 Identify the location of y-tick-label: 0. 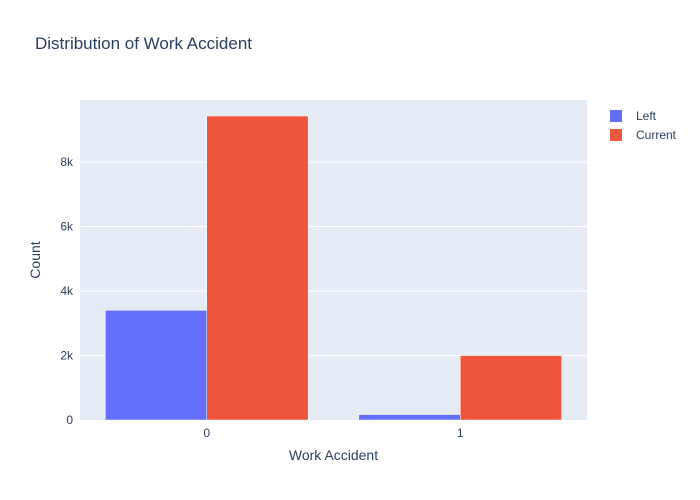
(69, 420).